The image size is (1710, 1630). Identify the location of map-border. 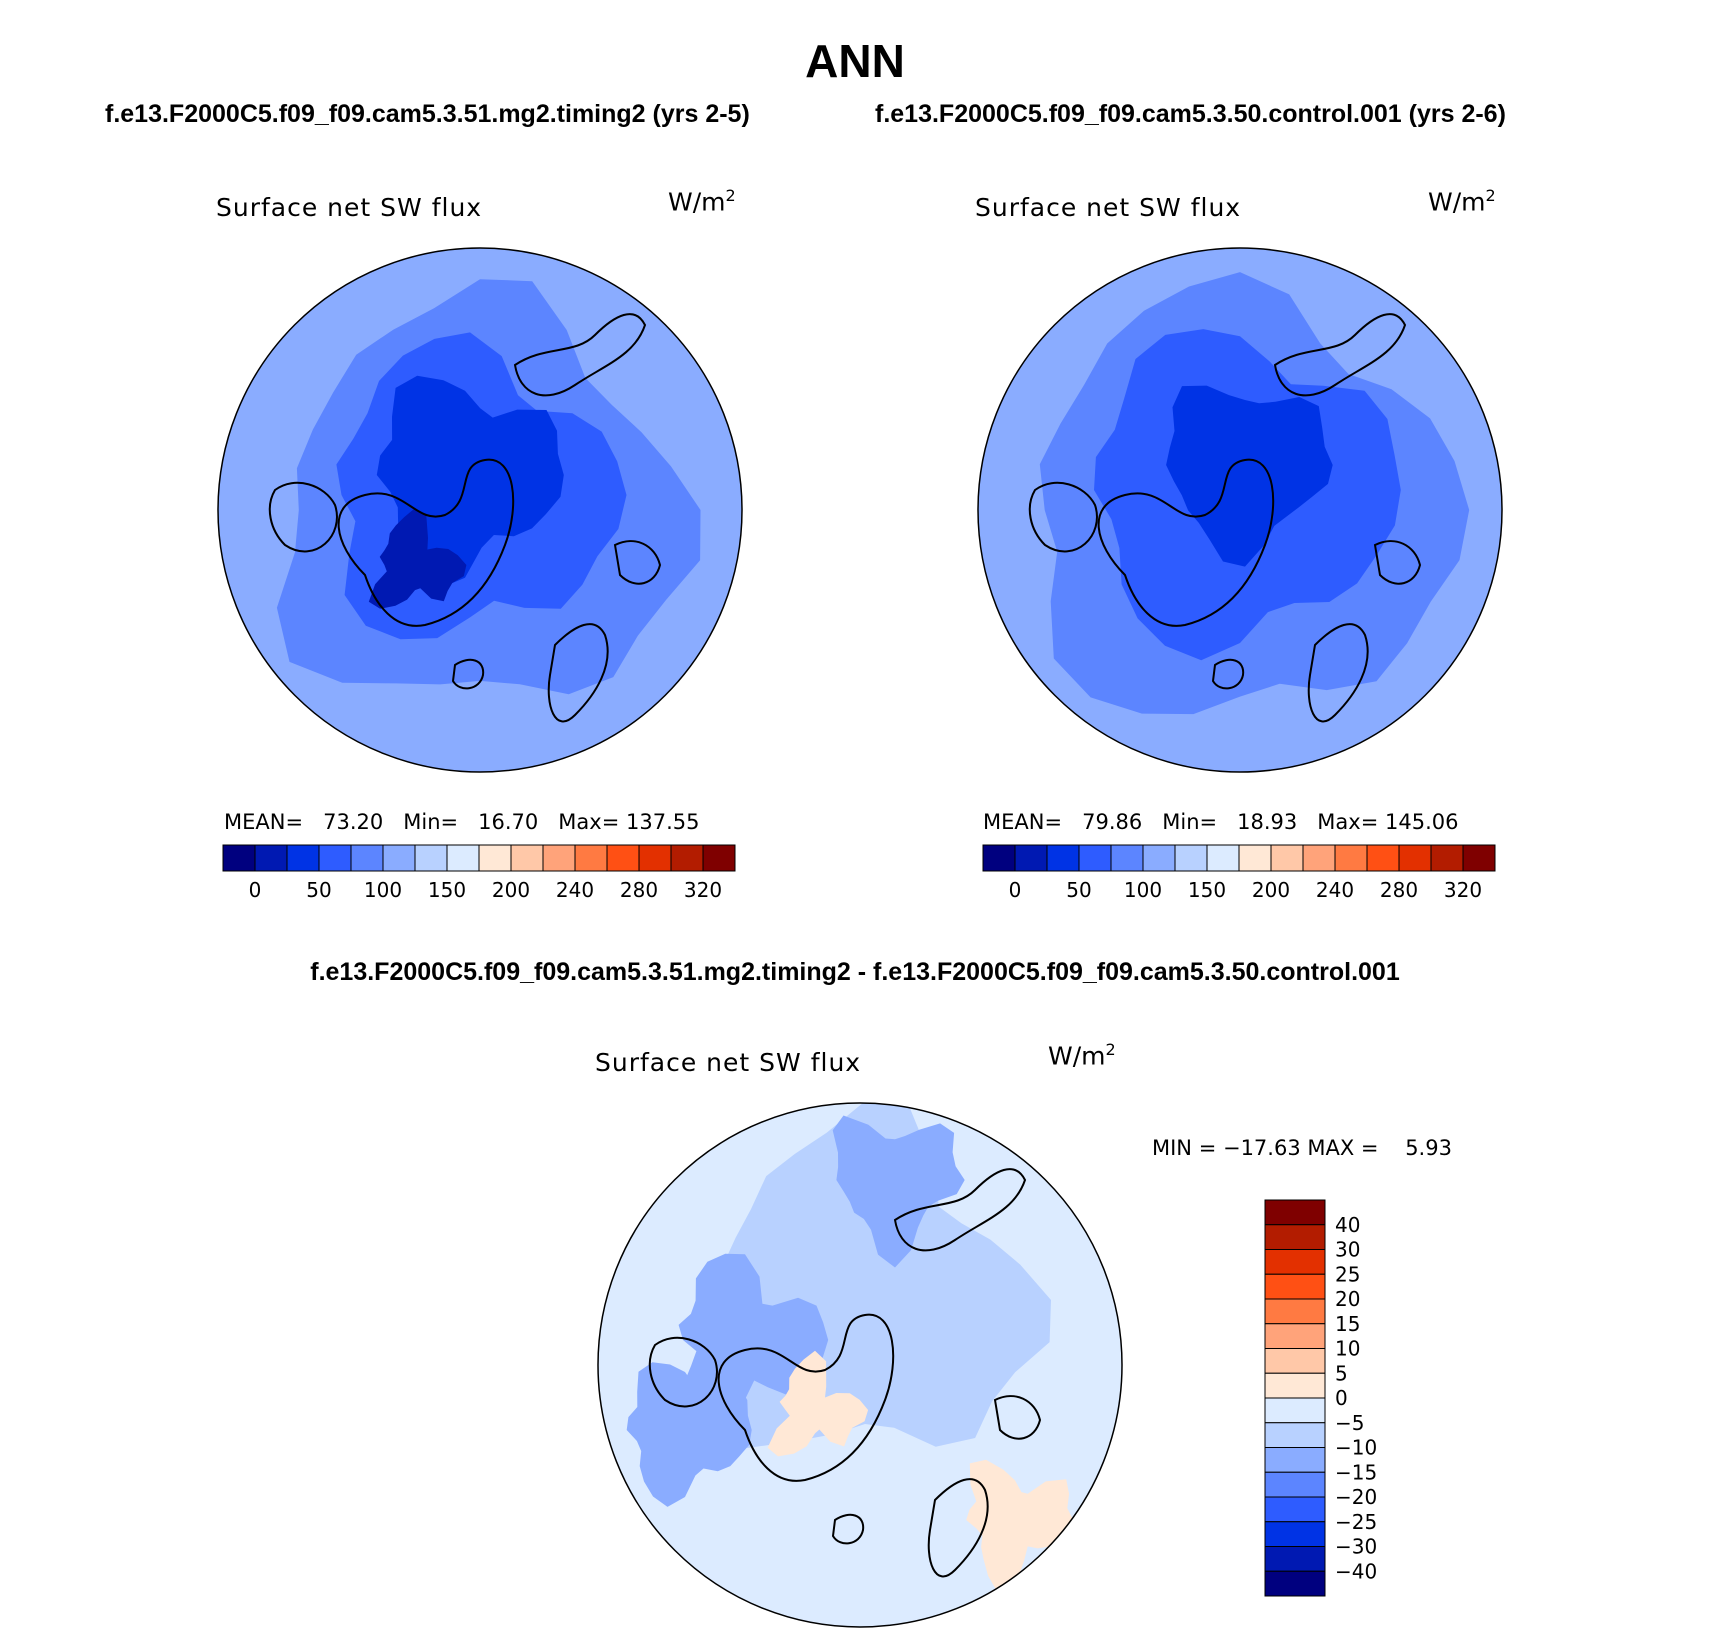
(480, 510).